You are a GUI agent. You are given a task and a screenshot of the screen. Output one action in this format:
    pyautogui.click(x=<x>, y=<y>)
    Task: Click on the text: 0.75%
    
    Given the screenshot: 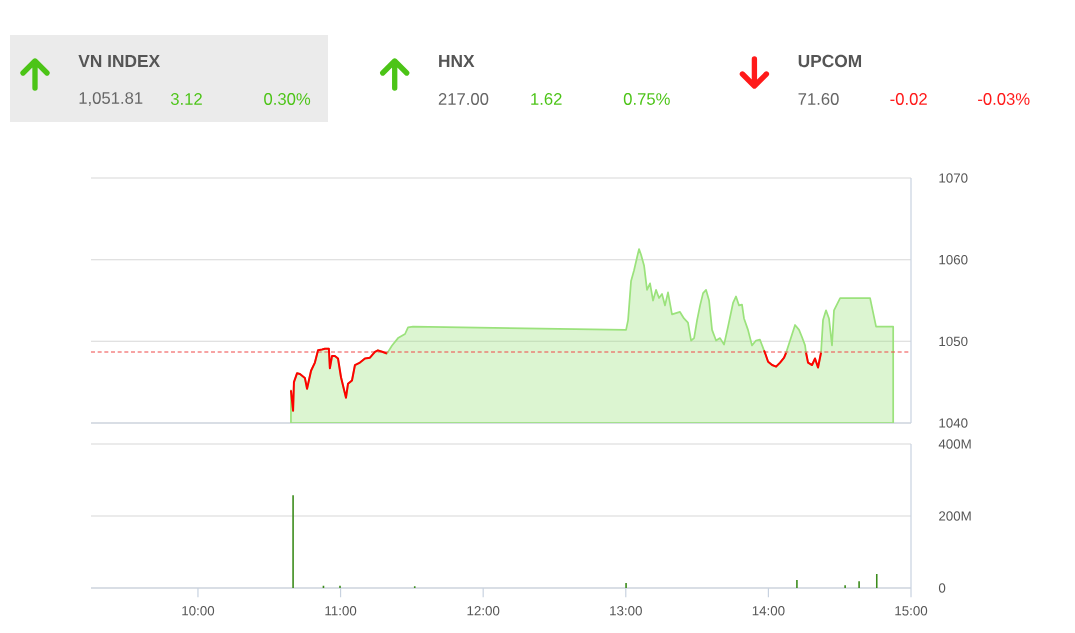 What is the action you would take?
    pyautogui.click(x=646, y=99)
    